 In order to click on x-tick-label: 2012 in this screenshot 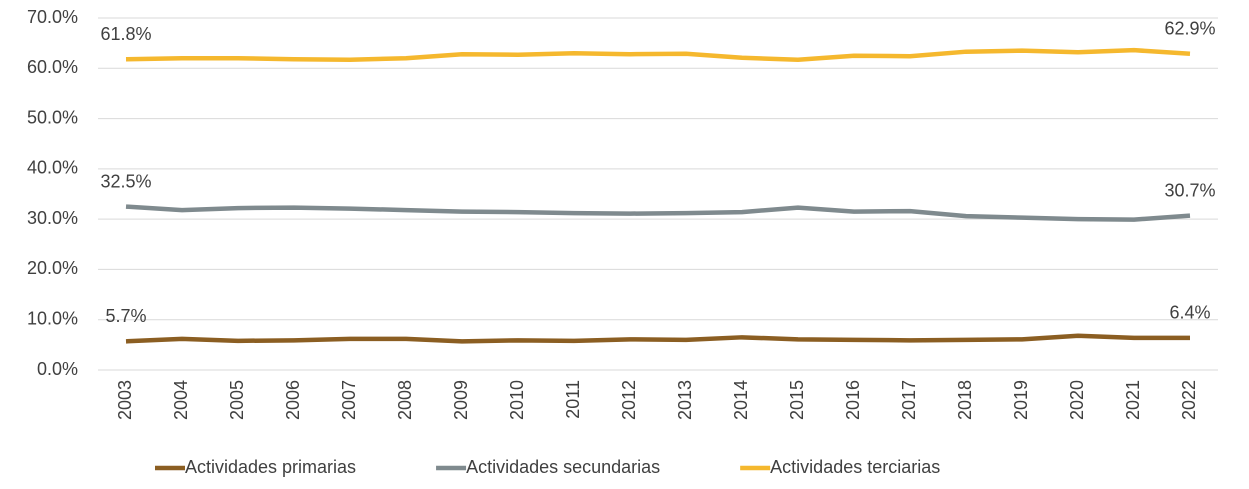, I will do `click(629, 400)`.